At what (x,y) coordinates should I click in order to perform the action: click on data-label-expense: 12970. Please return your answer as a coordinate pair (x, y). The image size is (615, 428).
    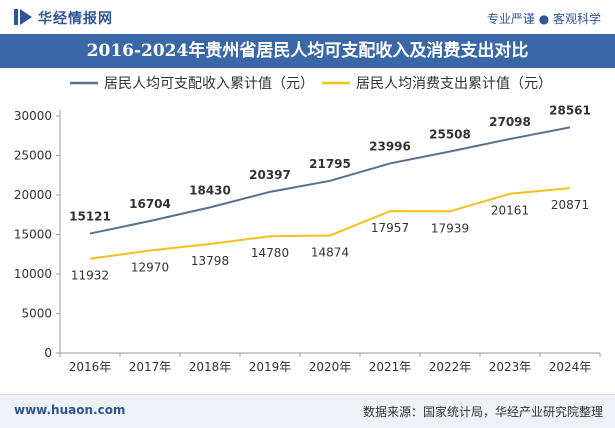
    Looking at the image, I should click on (150, 268).